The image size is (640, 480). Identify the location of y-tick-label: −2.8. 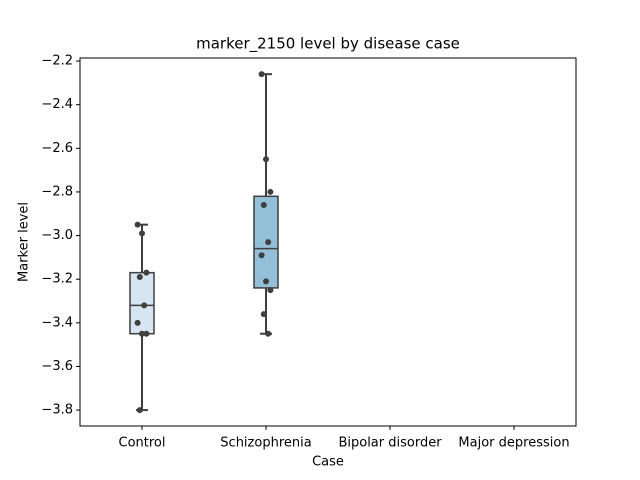
(57, 191).